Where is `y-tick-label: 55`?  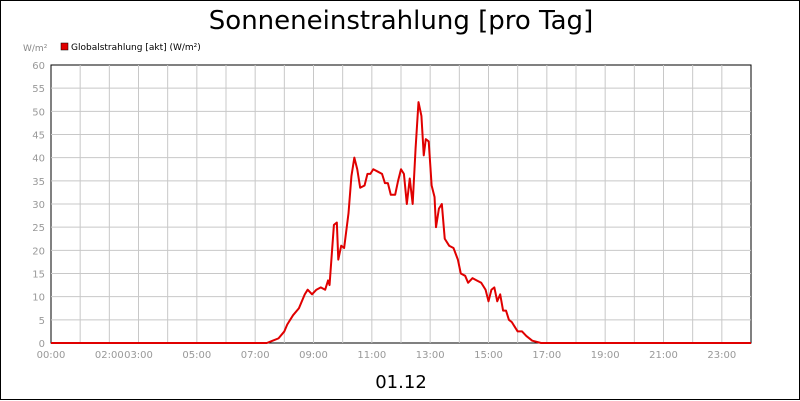
y-tick-label: 55 is located at coordinates (38, 89).